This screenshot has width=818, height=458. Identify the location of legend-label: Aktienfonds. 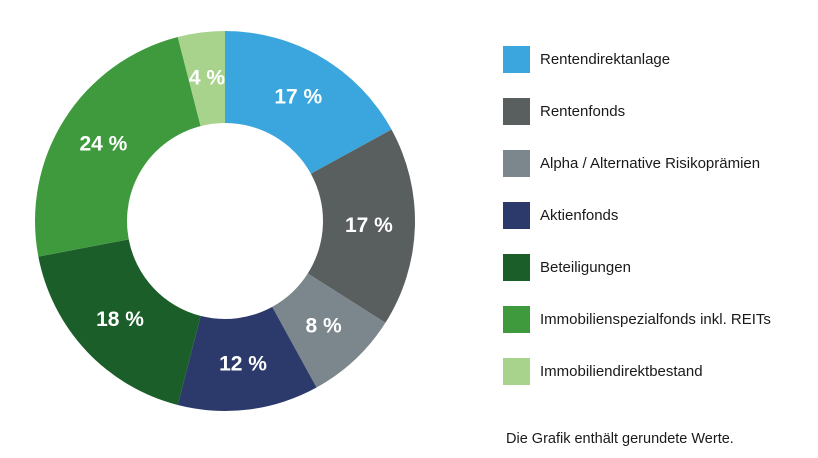
(579, 215).